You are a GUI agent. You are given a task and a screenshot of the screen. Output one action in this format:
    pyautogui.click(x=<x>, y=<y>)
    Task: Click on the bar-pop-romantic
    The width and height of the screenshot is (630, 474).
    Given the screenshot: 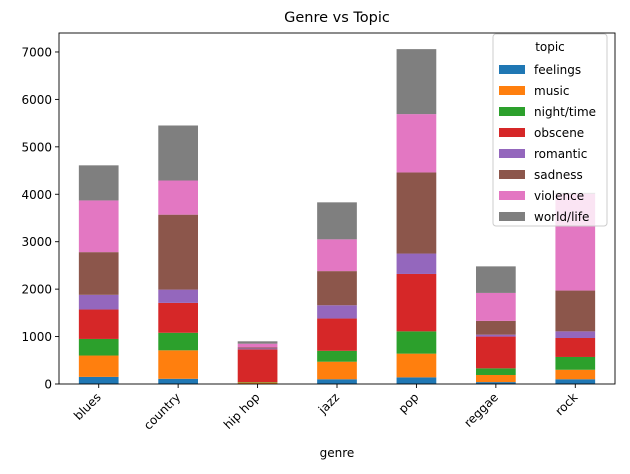 What is the action you would take?
    pyautogui.click(x=417, y=264)
    